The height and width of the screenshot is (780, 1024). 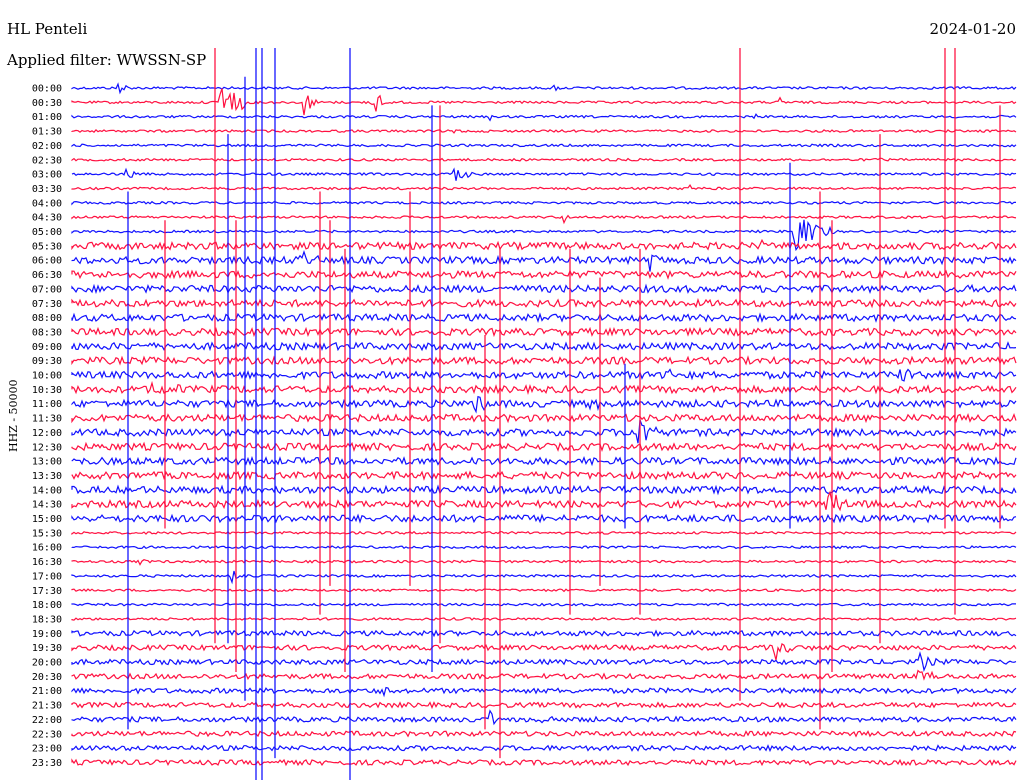 What do you see at coordinates (47, 132) in the screenshot?
I see `time-label: 01:30` at bounding box center [47, 132].